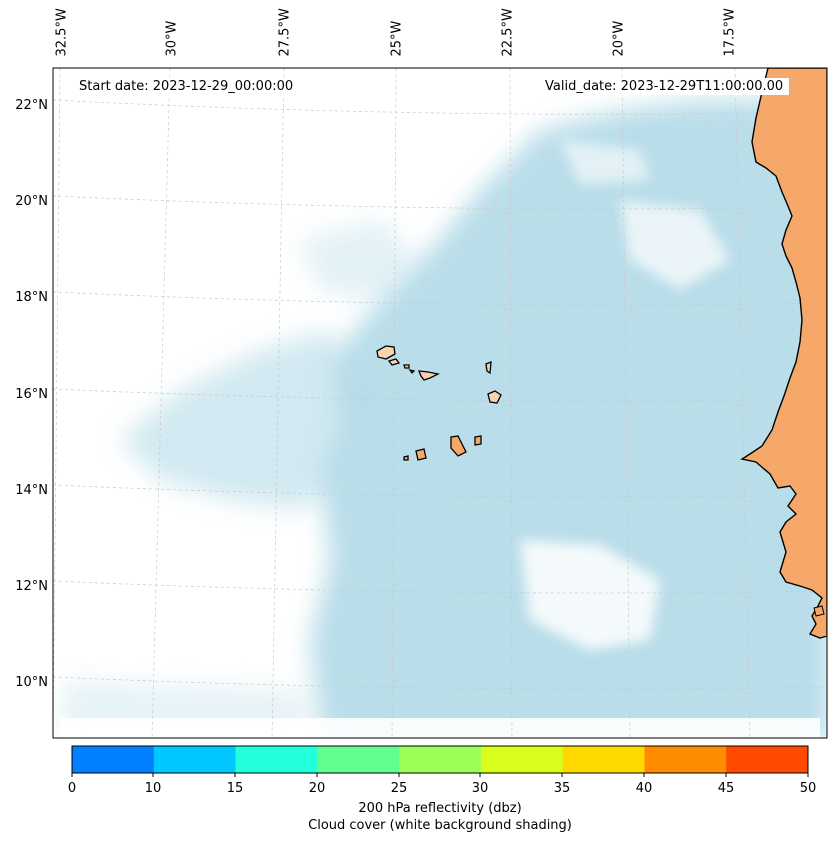  I want to click on lon-tick-label: 20°W, so click(619, 38).